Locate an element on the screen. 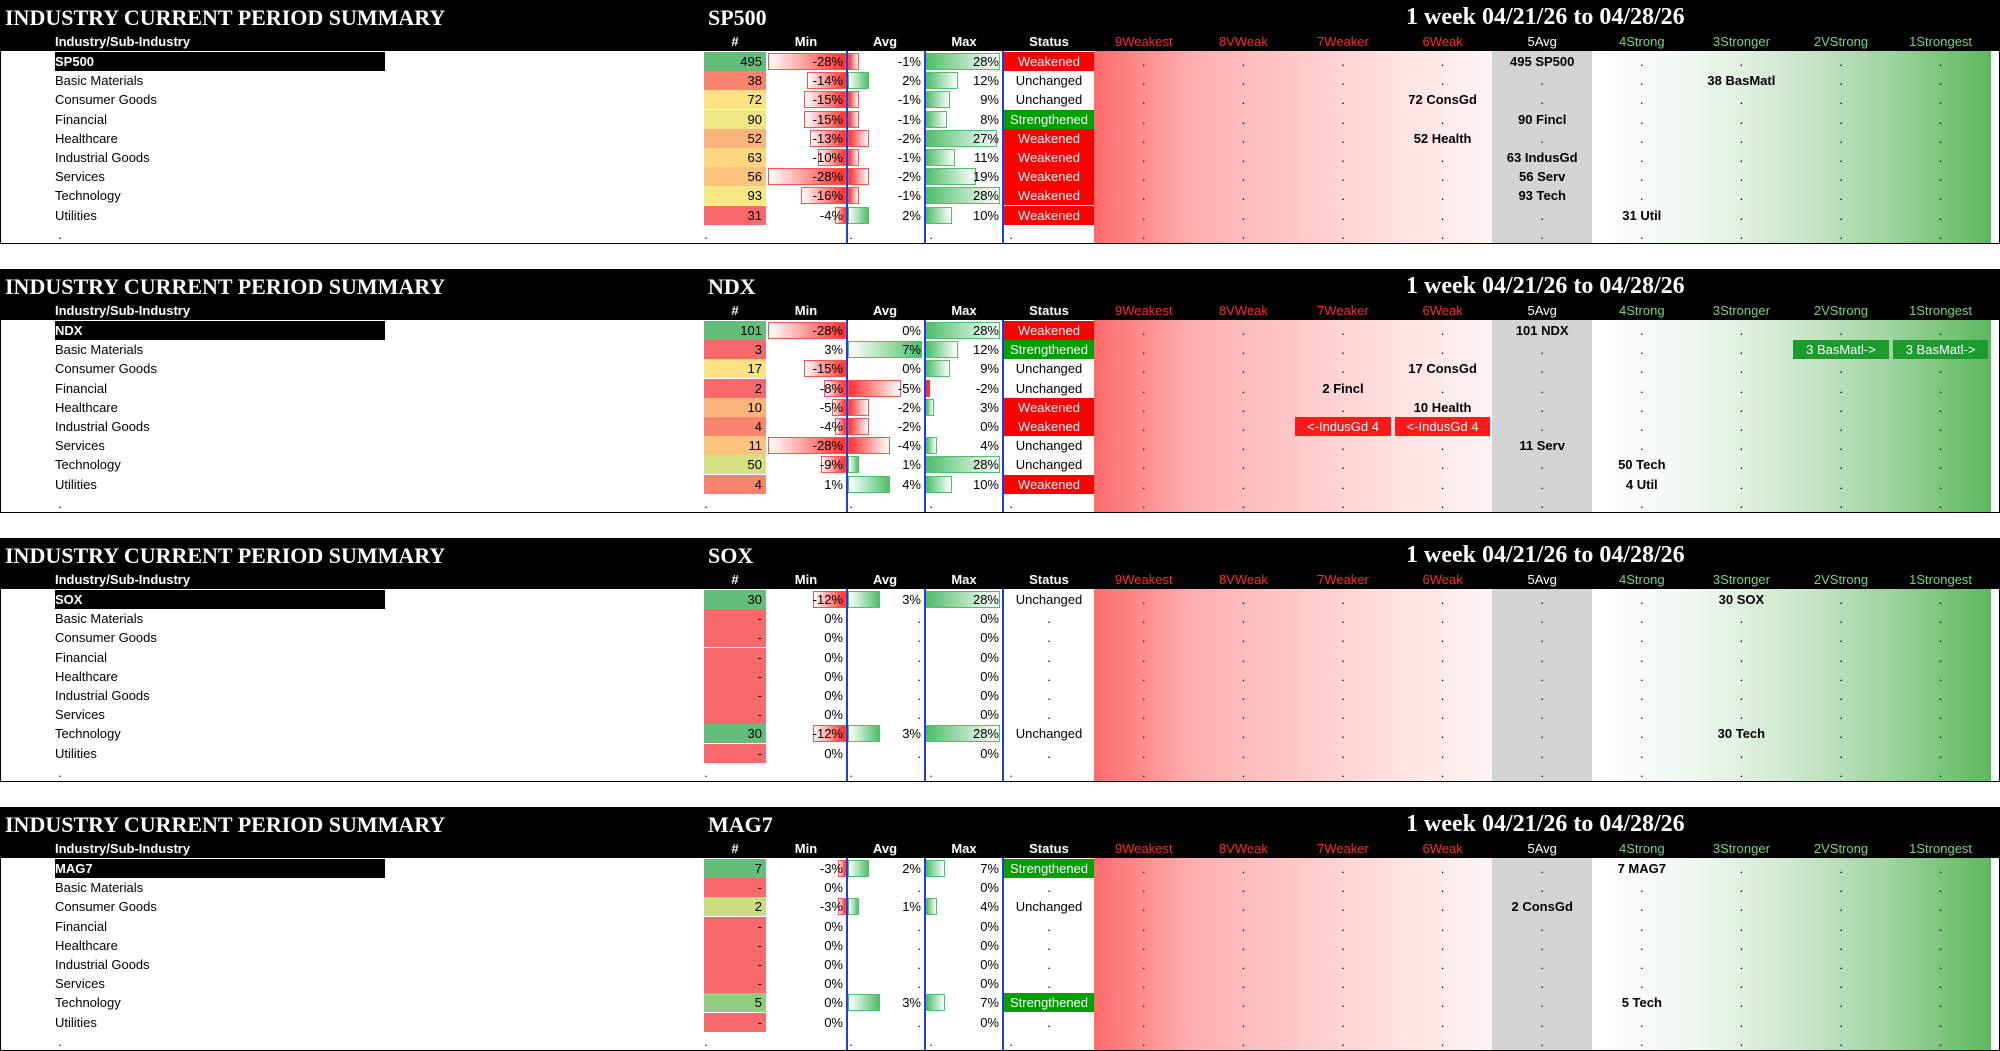  panel-title: INDUSTRY CURRENT PERIOD SUMMARY is located at coordinates (225, 555).